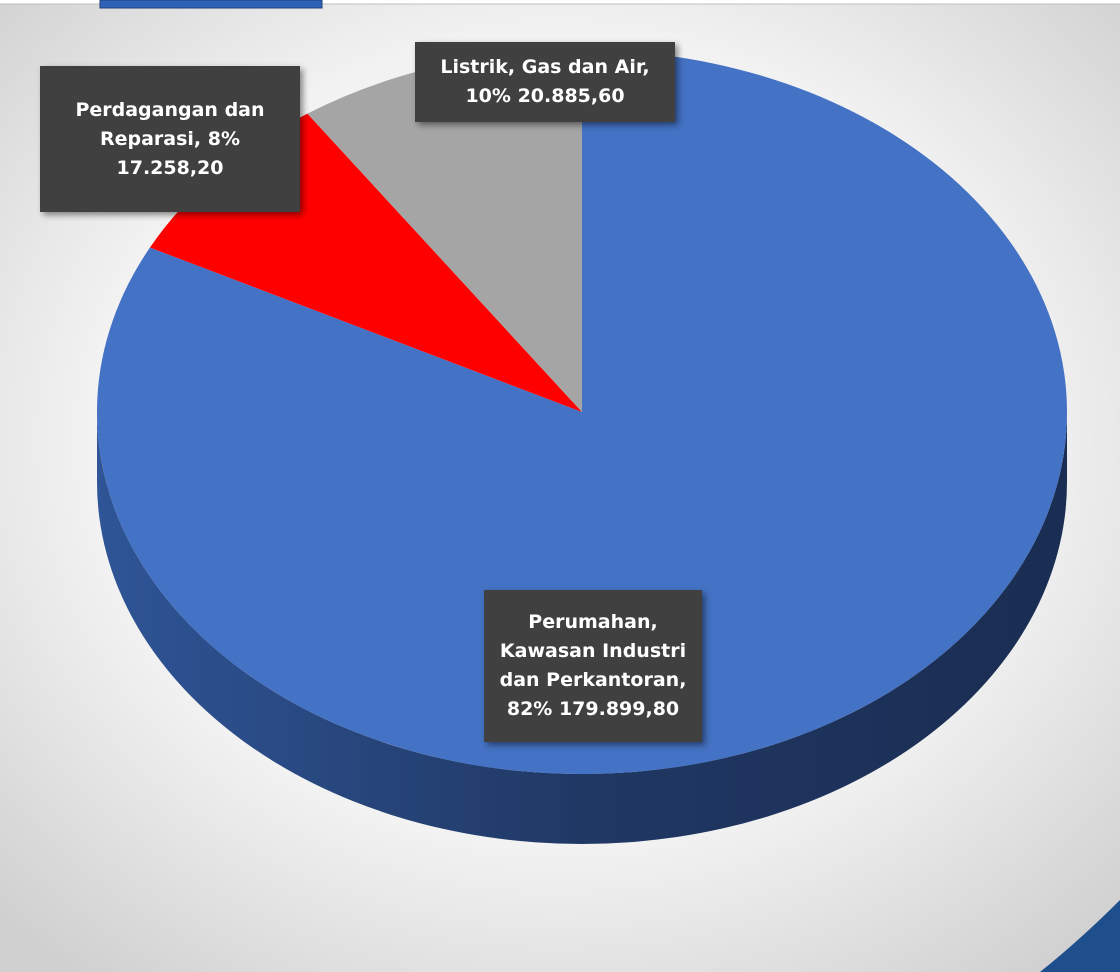 The height and width of the screenshot is (972, 1120). I want to click on label-part: 20.885,60, so click(571, 96).